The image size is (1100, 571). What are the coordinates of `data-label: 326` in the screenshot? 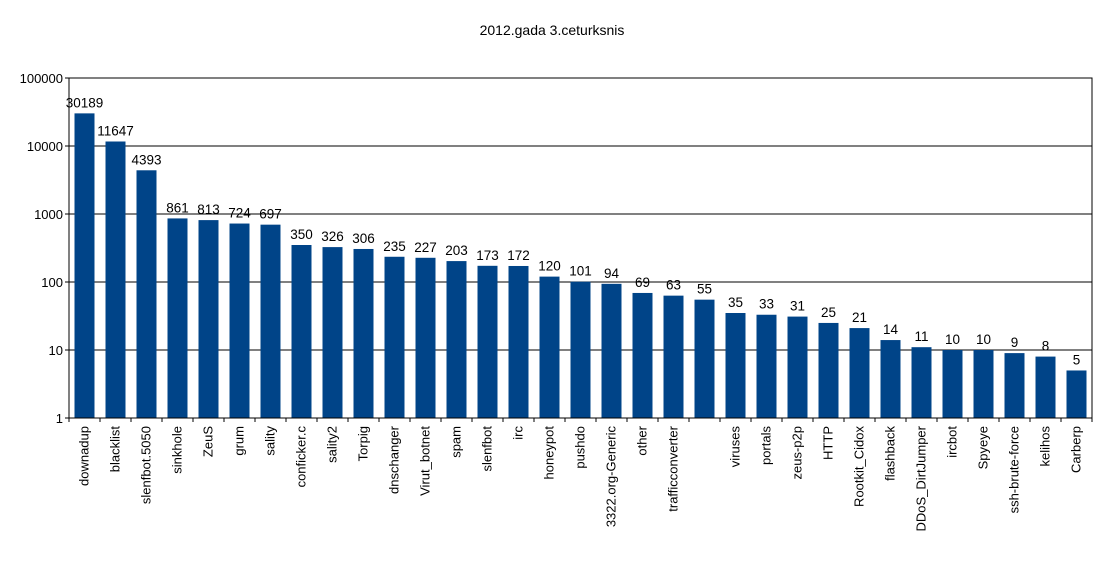 It's located at (332, 236).